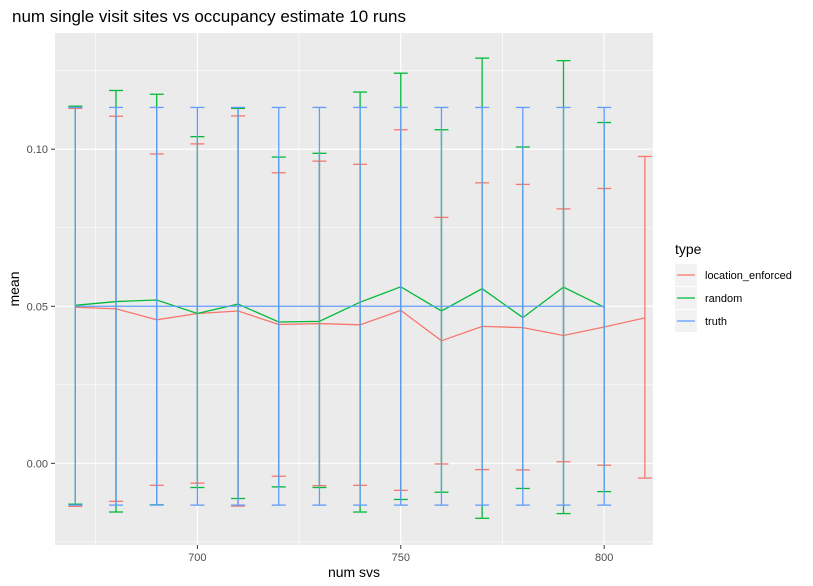 The image size is (813, 586). What do you see at coordinates (354, 572) in the screenshot?
I see `x-axis-title: num svs` at bounding box center [354, 572].